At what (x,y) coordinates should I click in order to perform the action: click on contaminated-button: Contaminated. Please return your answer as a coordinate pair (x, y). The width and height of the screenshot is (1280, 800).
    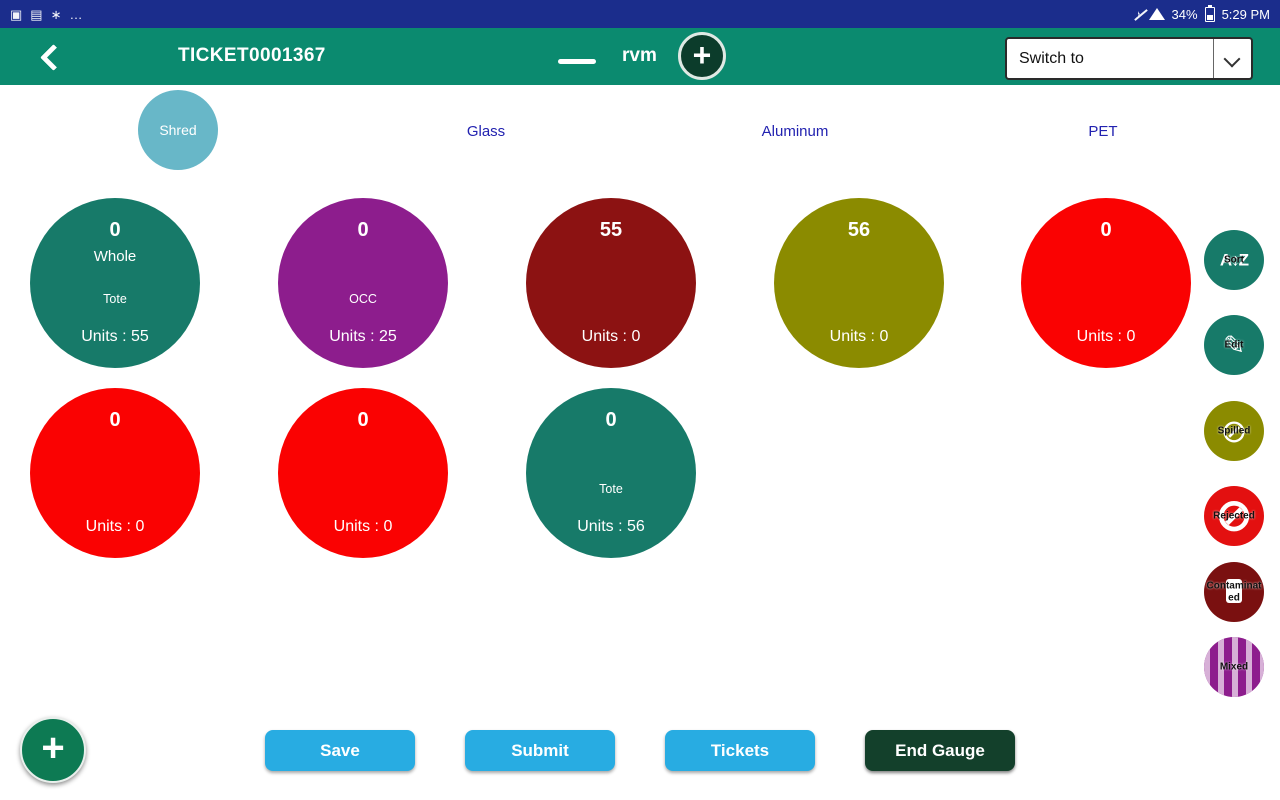
    Looking at the image, I should click on (1234, 592).